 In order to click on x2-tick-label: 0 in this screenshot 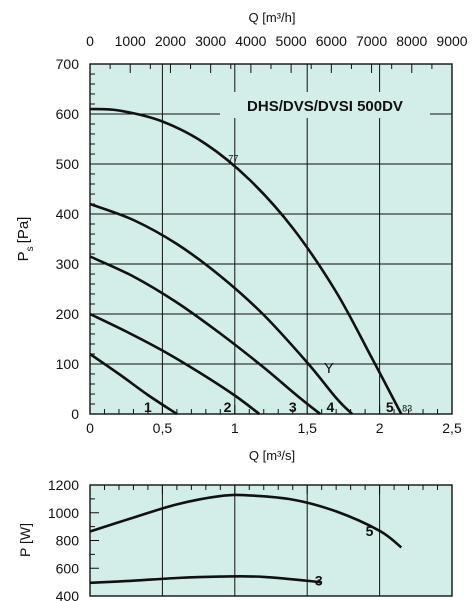, I will do `click(90, 41)`.